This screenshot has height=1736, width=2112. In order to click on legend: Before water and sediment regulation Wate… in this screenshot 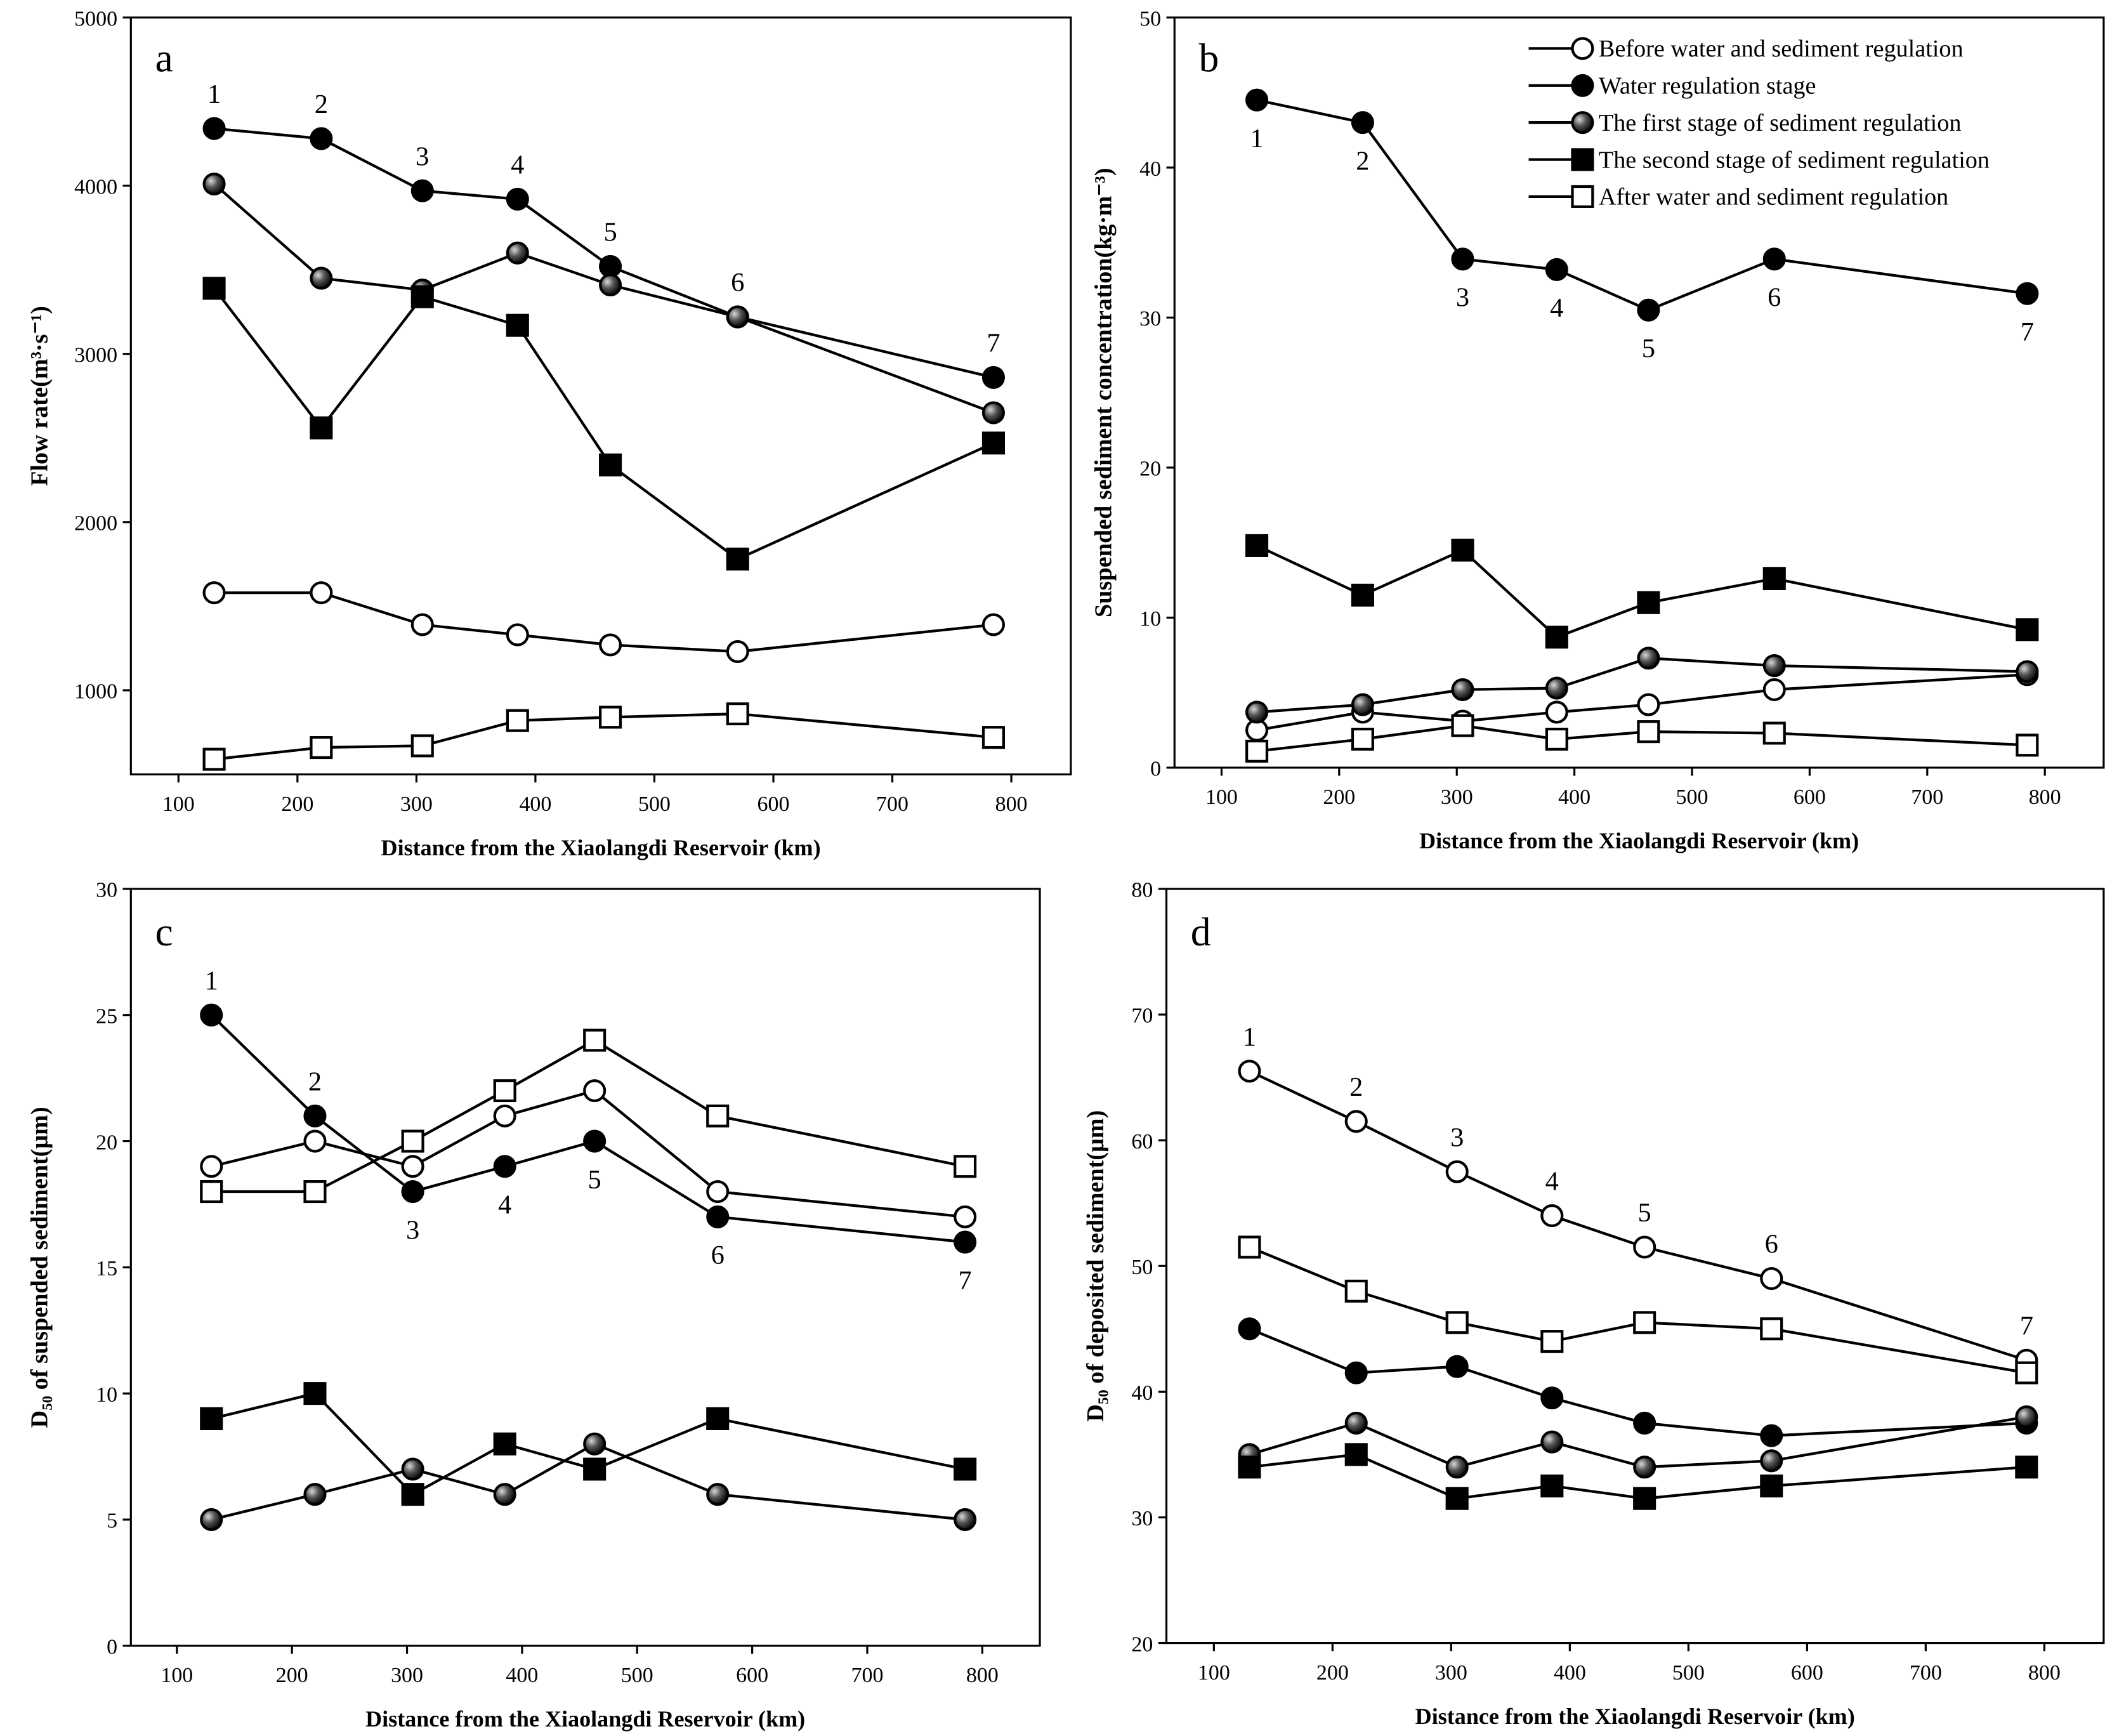, I will do `click(1759, 124)`.